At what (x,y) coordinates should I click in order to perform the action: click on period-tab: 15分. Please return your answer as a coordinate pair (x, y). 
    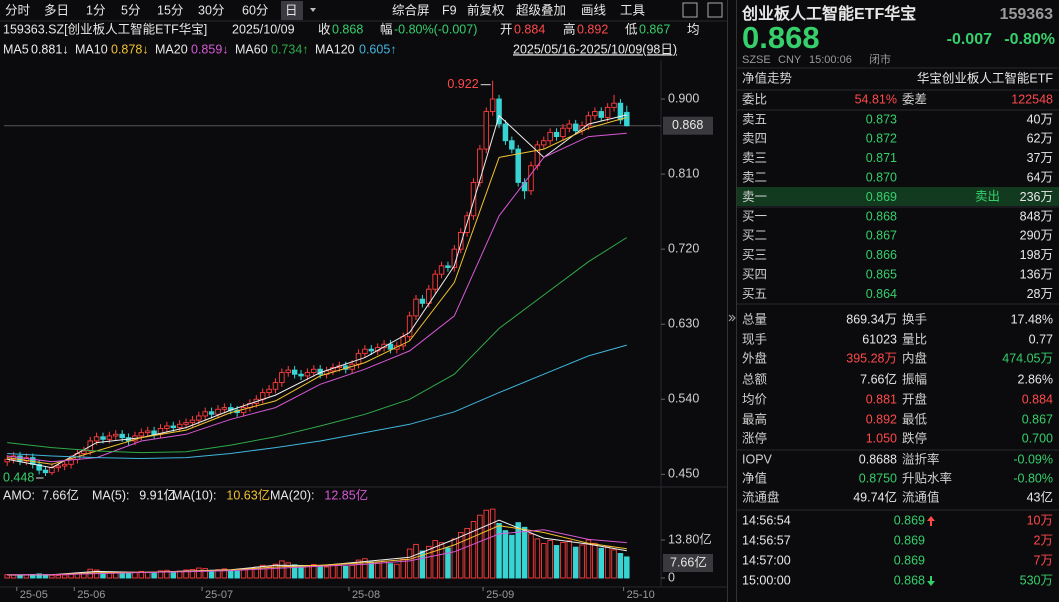
    Looking at the image, I should click on (170, 10).